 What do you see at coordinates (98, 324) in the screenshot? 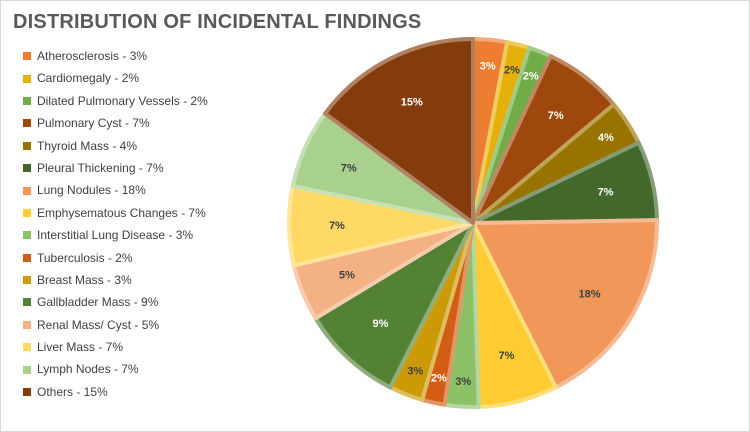
I see `legend-label: Renal Mass/ Cyst - 5%` at bounding box center [98, 324].